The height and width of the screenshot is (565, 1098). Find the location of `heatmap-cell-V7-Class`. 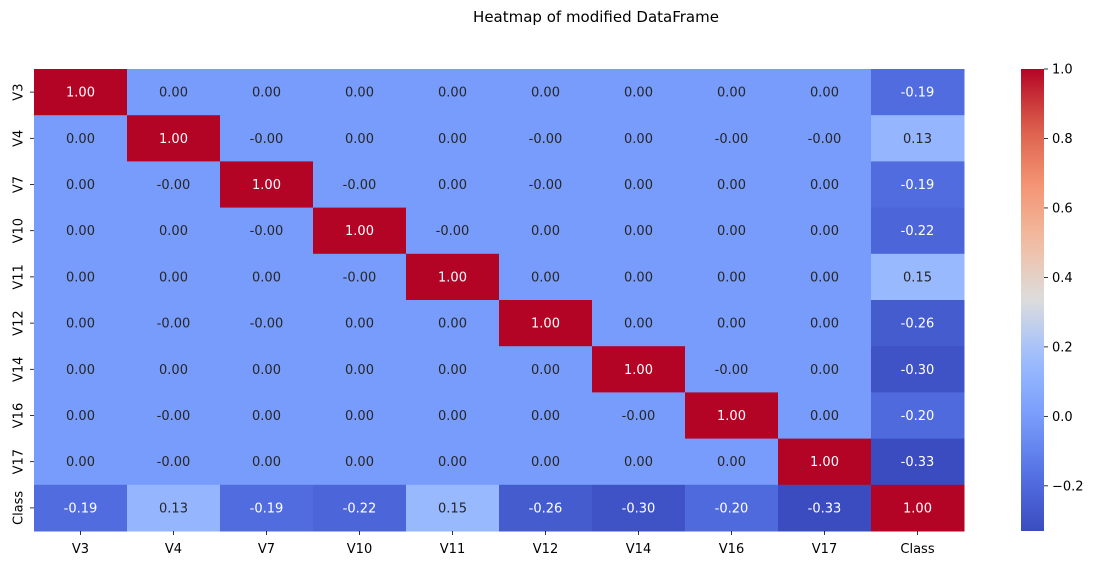

heatmap-cell-V7-Class is located at coordinates (918, 185).